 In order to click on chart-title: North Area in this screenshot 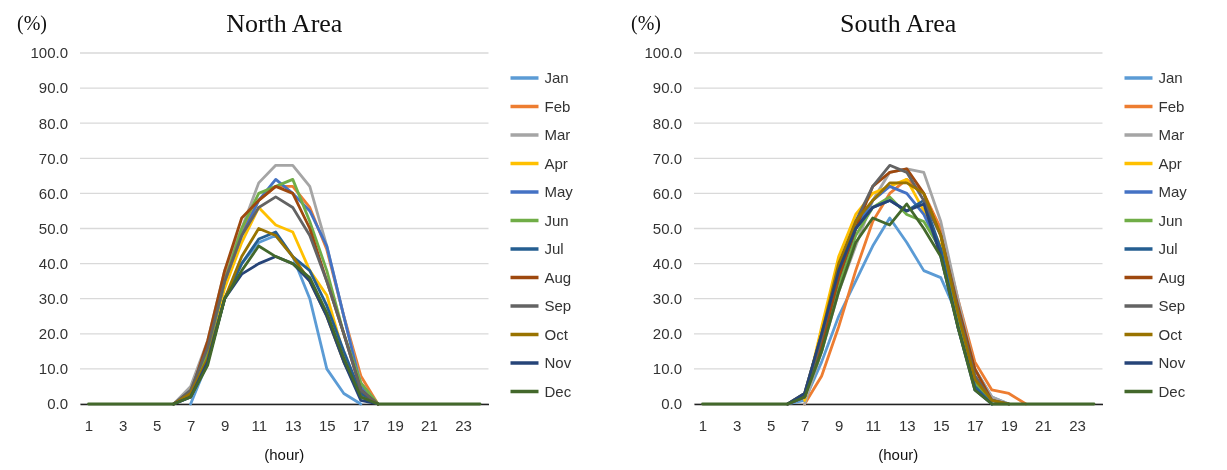, I will do `click(284, 23)`.